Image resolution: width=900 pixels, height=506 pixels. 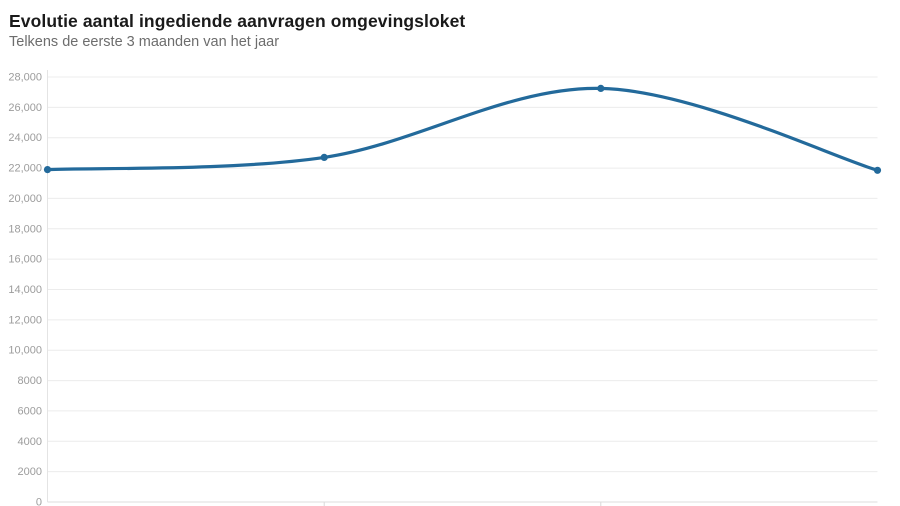 What do you see at coordinates (30, 472) in the screenshot?
I see `y-axis-tick-label: 2000` at bounding box center [30, 472].